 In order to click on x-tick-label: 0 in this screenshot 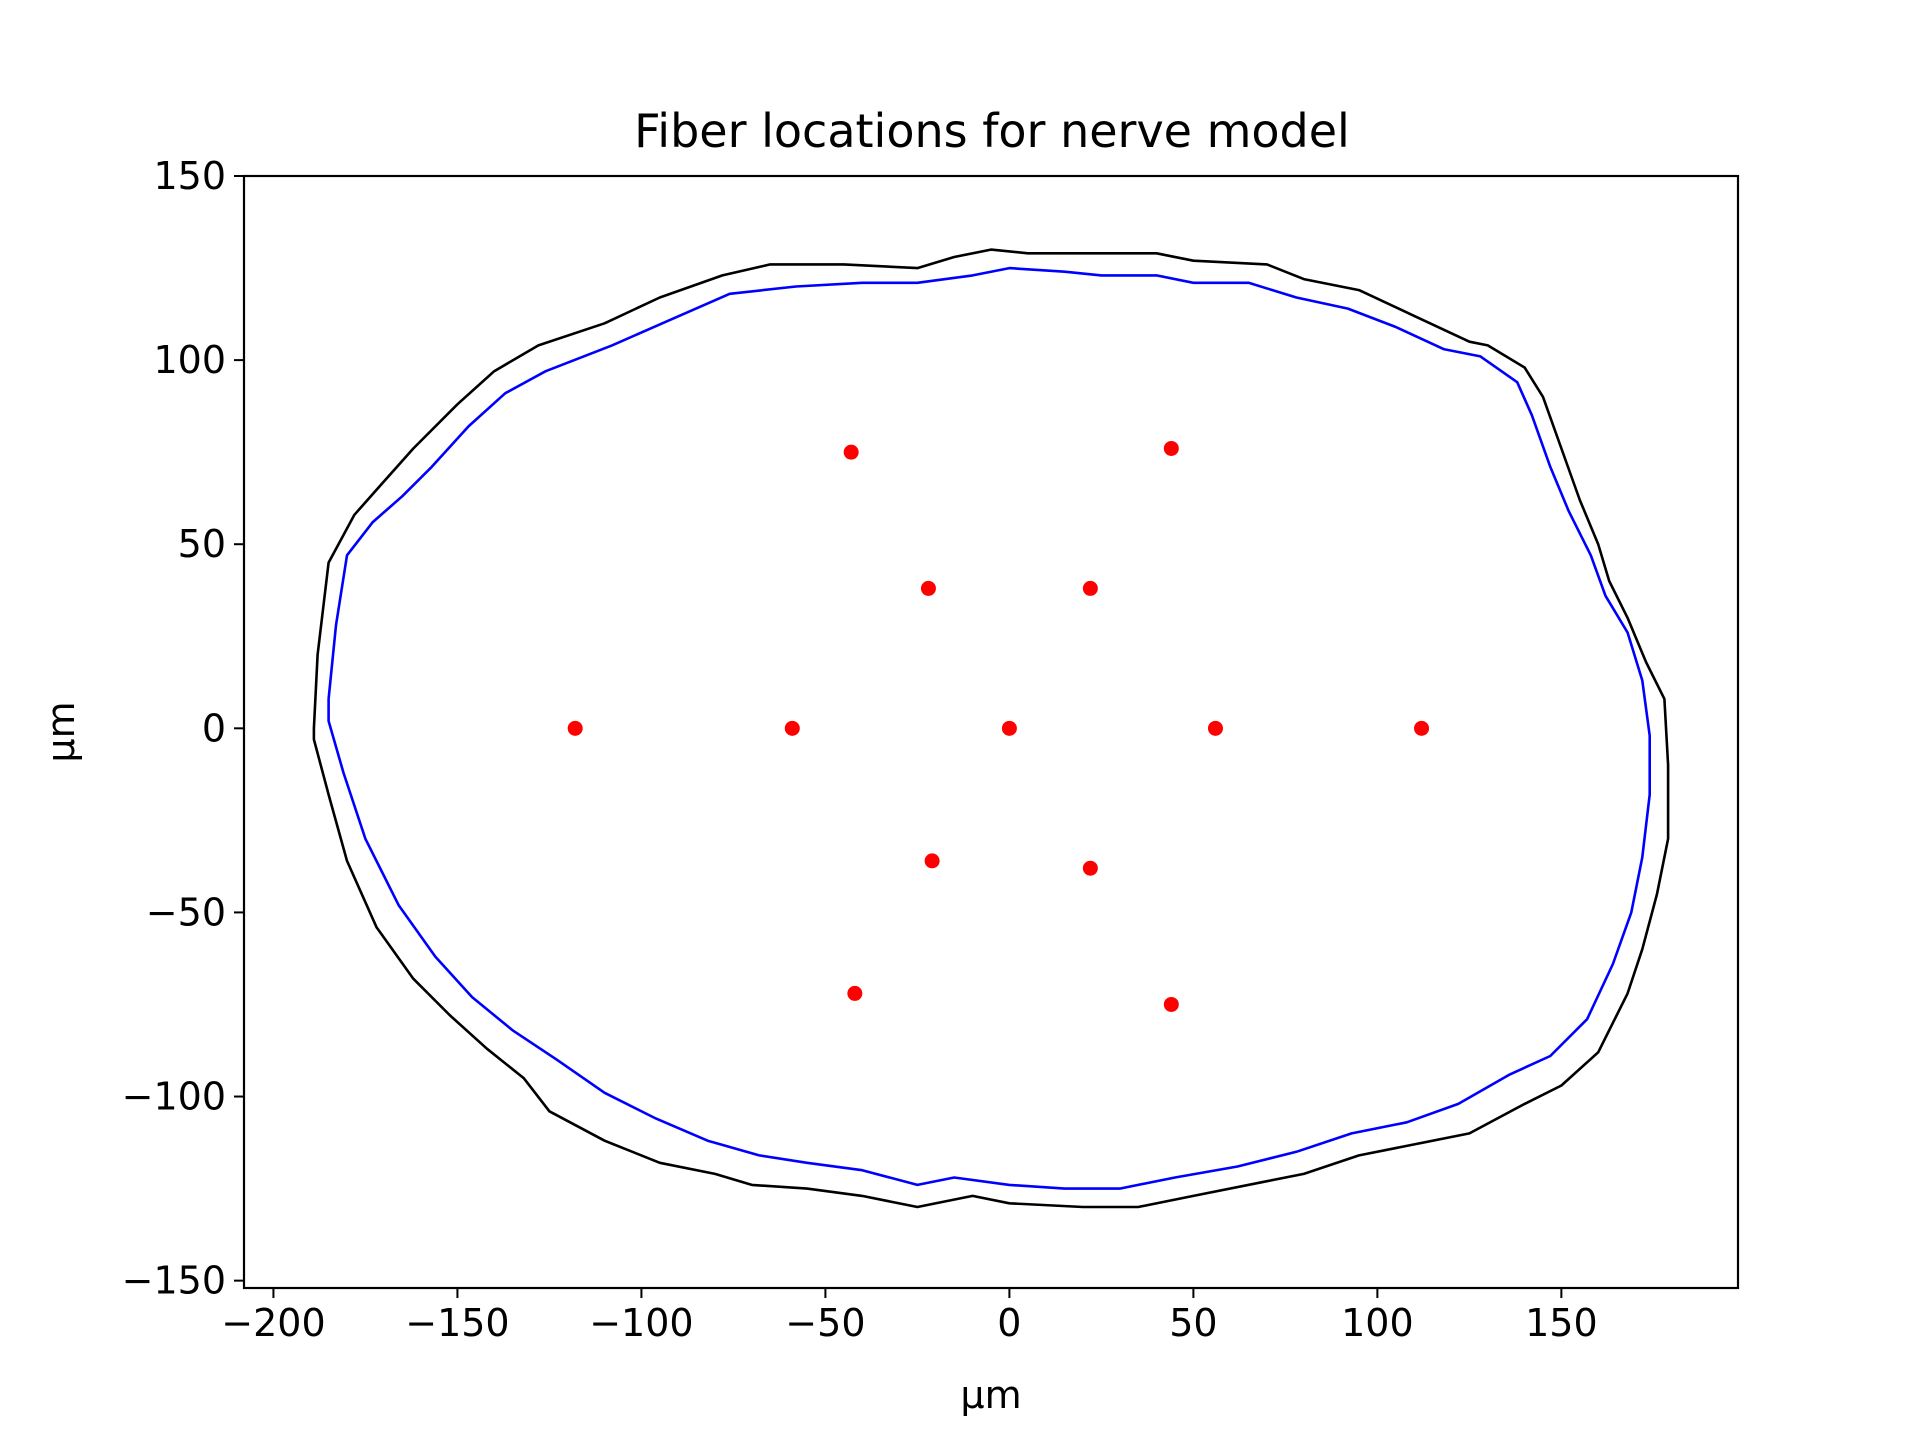, I will do `click(1009, 1323)`.